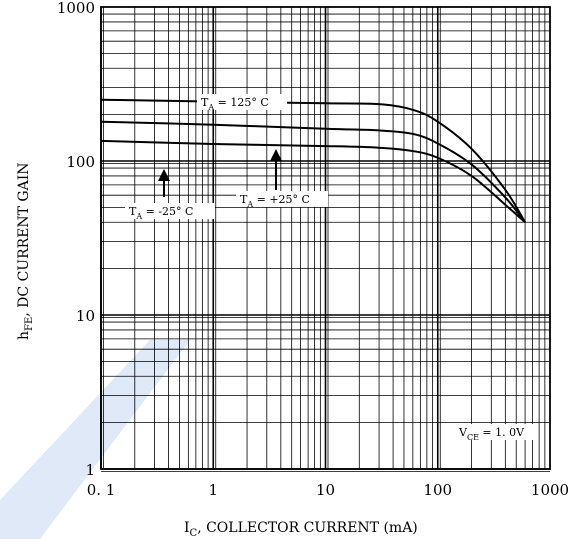 The width and height of the screenshot is (584, 539). Describe the element at coordinates (550, 490) in the screenshot. I see `x-tick-label: 1000` at that location.